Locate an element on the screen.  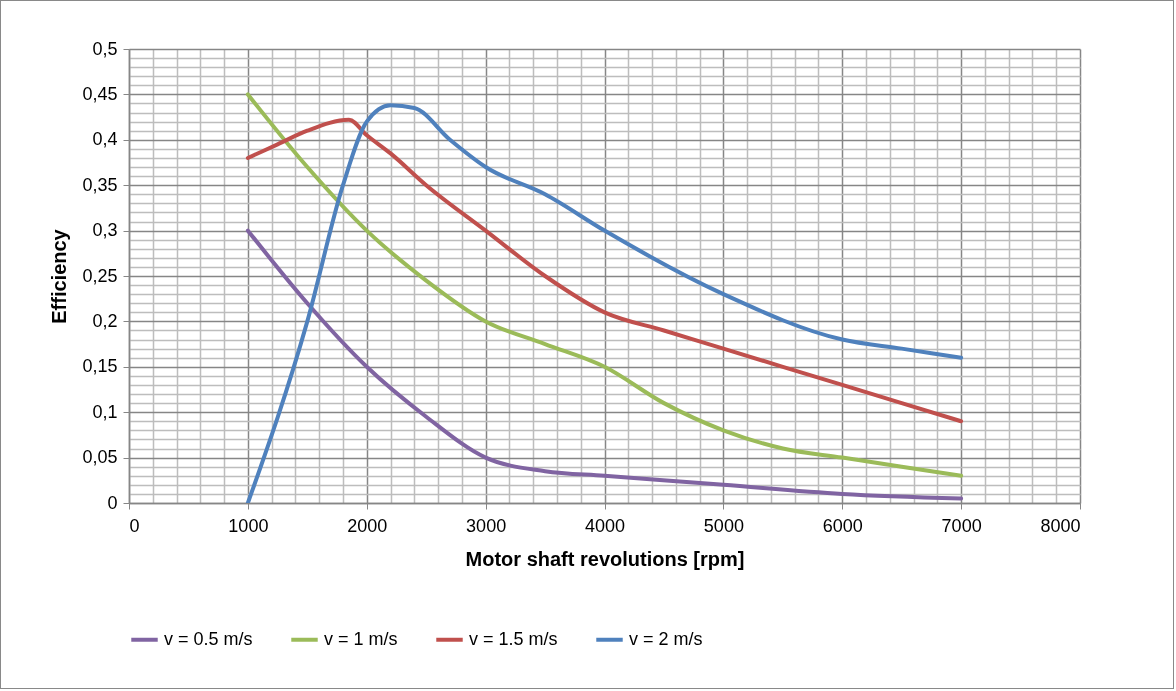
y-tick-label: 0,35 is located at coordinates (100, 184).